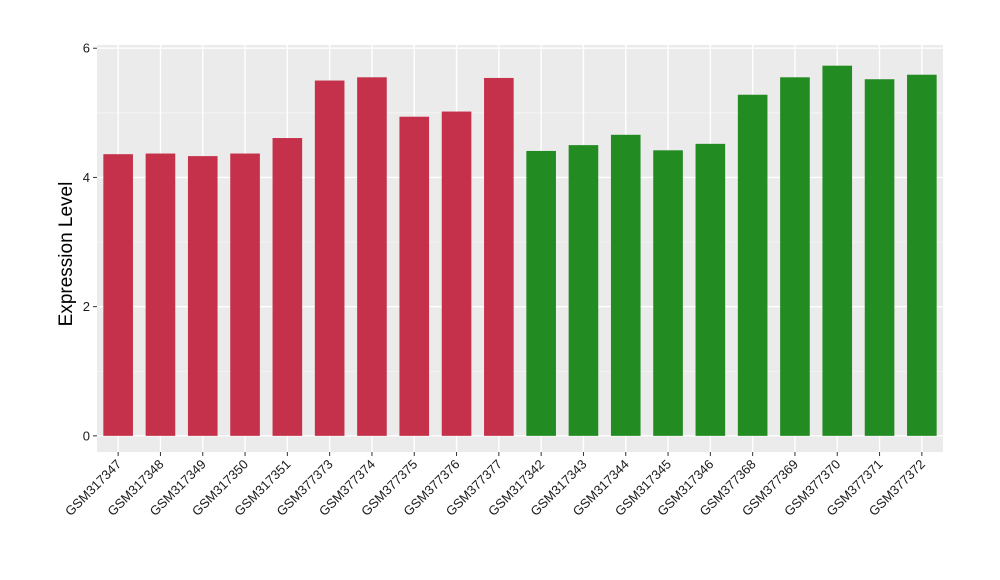 Image resolution: width=1000 pixels, height=580 pixels. What do you see at coordinates (287, 287) in the screenshot?
I see `bar-GSM317351` at bounding box center [287, 287].